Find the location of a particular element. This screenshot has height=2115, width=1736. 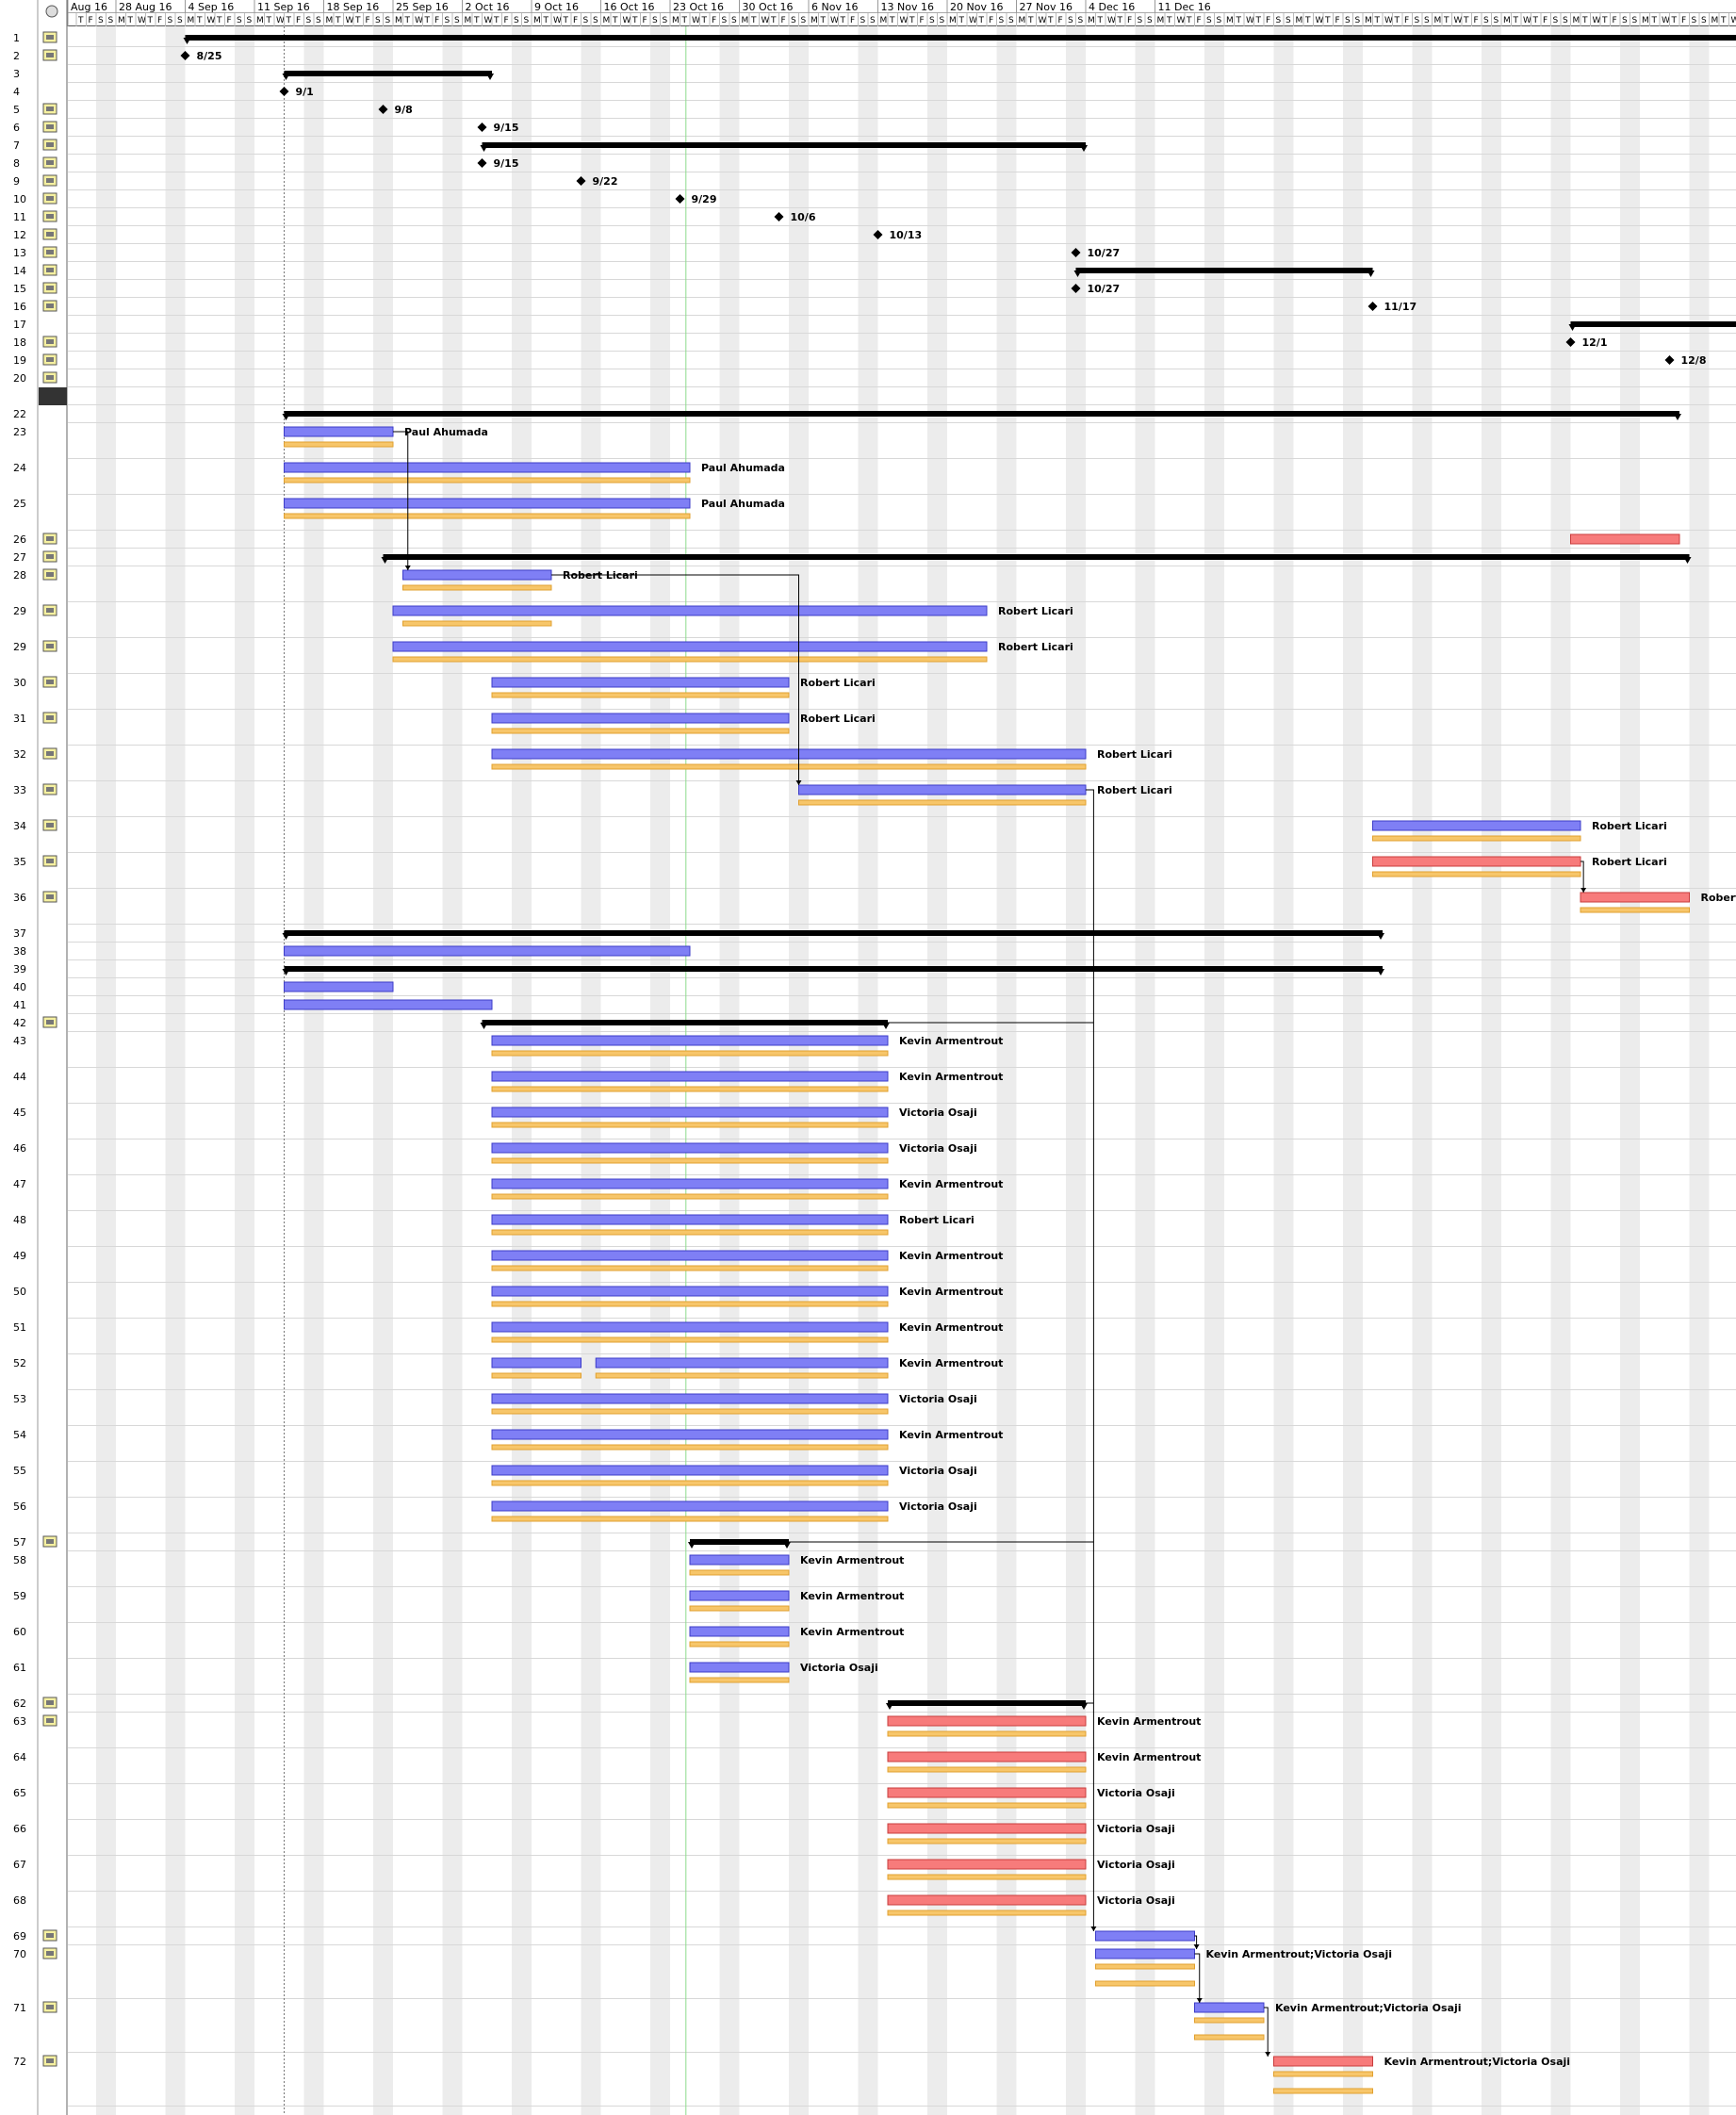

row-24-bars: Paul Ahumada is located at coordinates (534, 473).